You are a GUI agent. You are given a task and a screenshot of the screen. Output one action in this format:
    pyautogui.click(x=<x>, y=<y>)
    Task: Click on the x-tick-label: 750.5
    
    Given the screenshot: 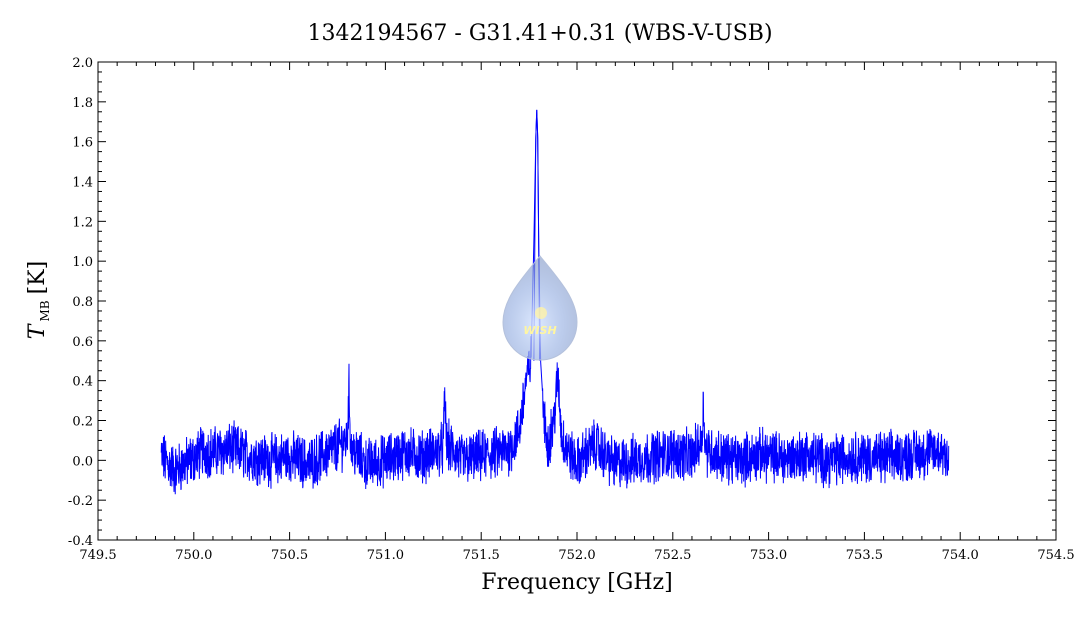 What is the action you would take?
    pyautogui.click(x=289, y=555)
    